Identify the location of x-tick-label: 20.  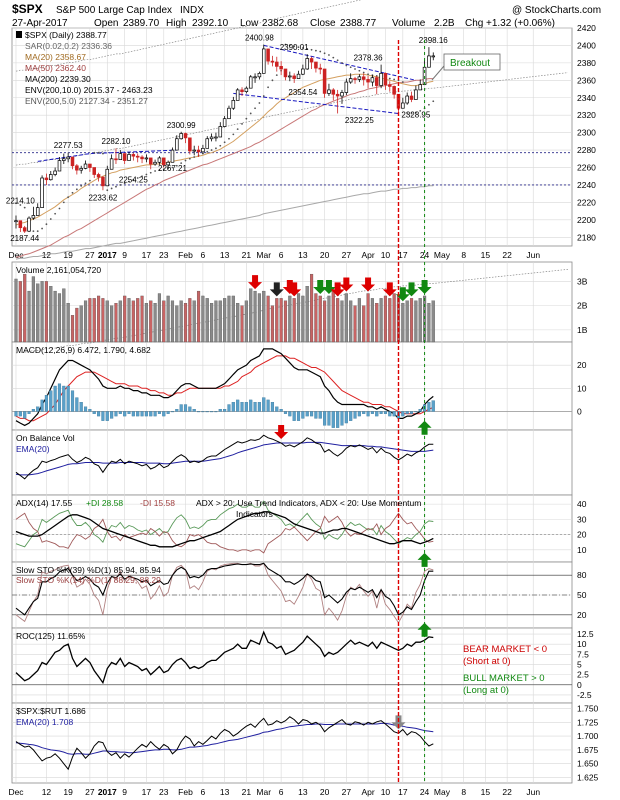
(325, 792).